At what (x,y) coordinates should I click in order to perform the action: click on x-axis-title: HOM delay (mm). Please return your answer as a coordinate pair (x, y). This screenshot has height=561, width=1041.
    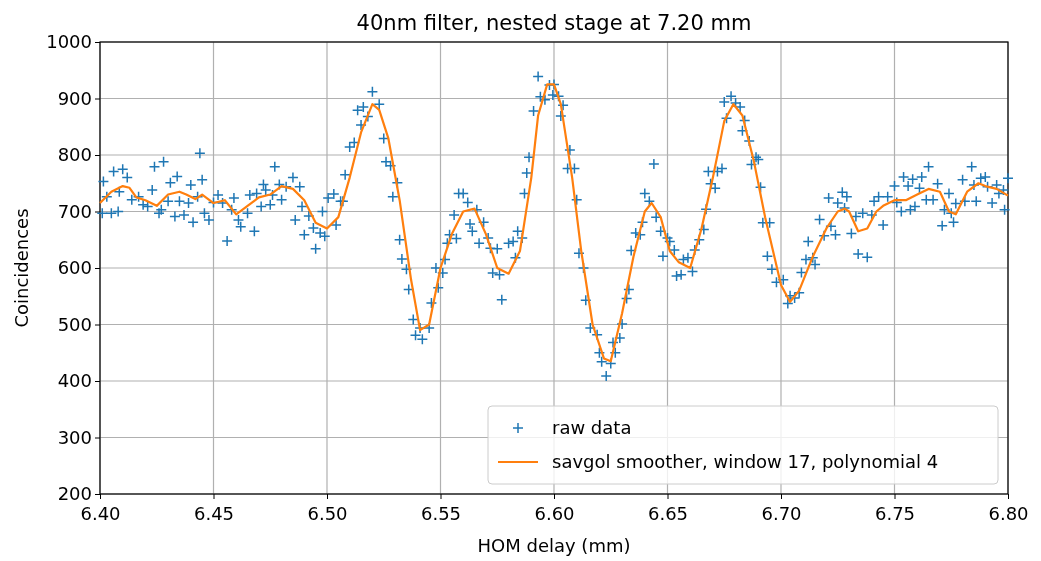
    Looking at the image, I should click on (554, 545).